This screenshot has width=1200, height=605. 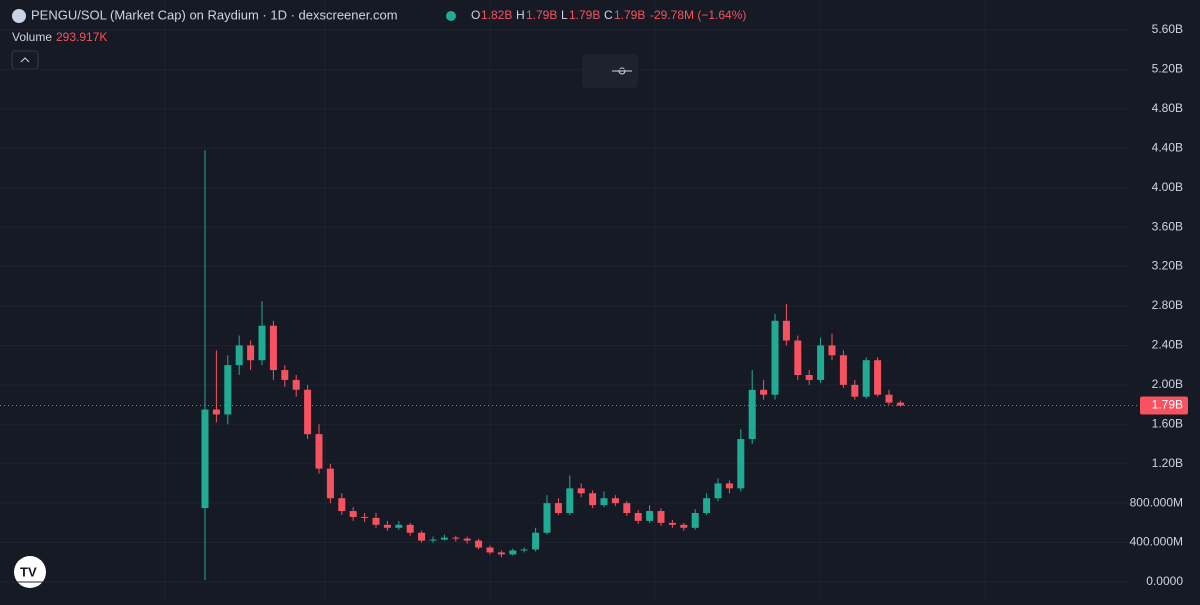 What do you see at coordinates (1167, 266) in the screenshot?
I see `y-tick-label: 3.20B` at bounding box center [1167, 266].